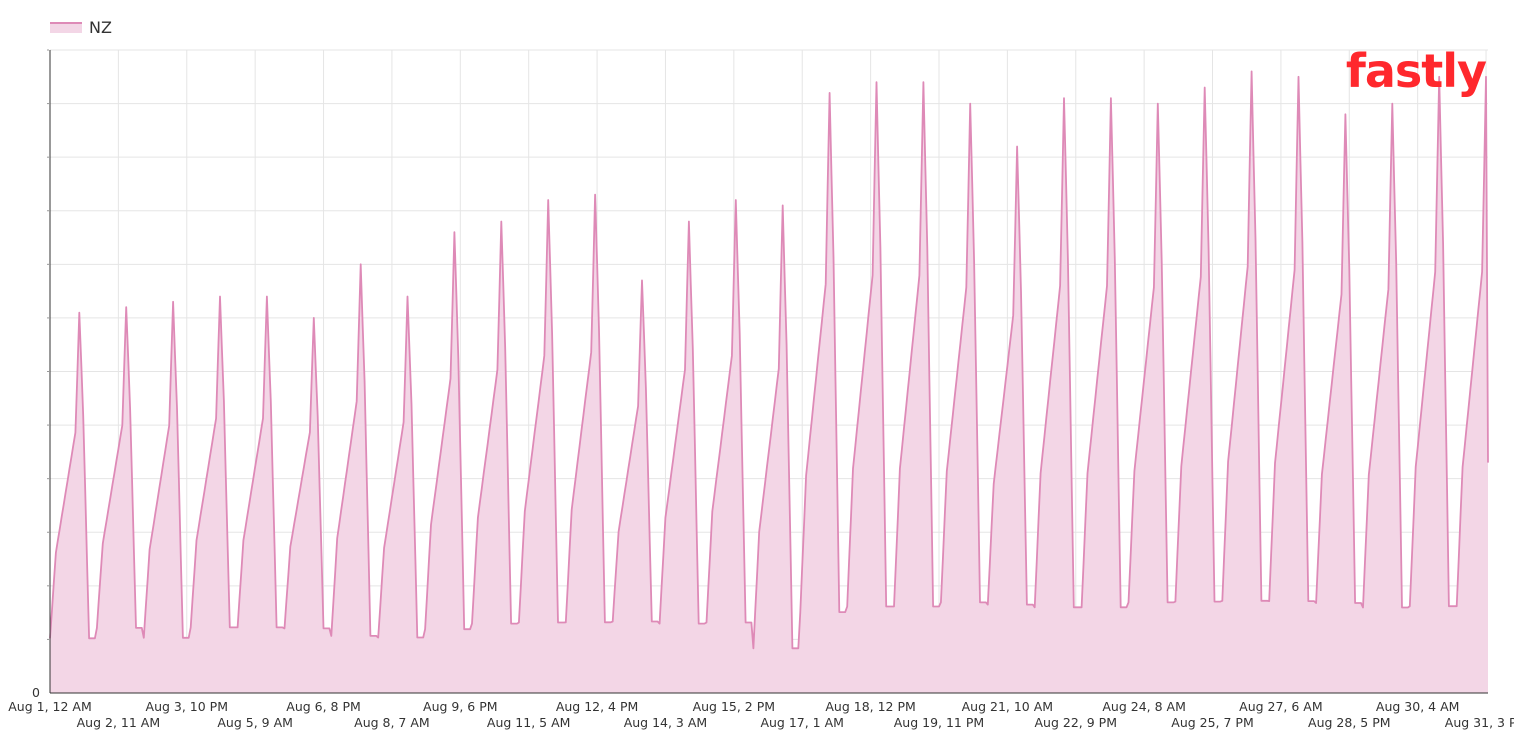 Image resolution: width=1514 pixels, height=750 pixels. What do you see at coordinates (734, 706) in the screenshot?
I see `x-tick-label: Aug 15, 2 PM` at bounding box center [734, 706].